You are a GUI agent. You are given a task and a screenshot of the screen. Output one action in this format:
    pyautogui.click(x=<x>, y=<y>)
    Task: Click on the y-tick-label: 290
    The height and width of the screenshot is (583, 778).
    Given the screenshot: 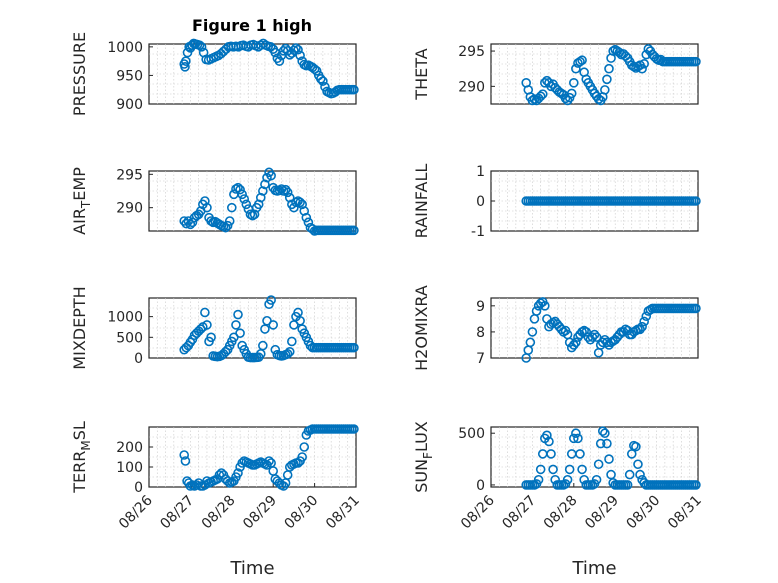 What is the action you would take?
    pyautogui.click(x=129, y=209)
    